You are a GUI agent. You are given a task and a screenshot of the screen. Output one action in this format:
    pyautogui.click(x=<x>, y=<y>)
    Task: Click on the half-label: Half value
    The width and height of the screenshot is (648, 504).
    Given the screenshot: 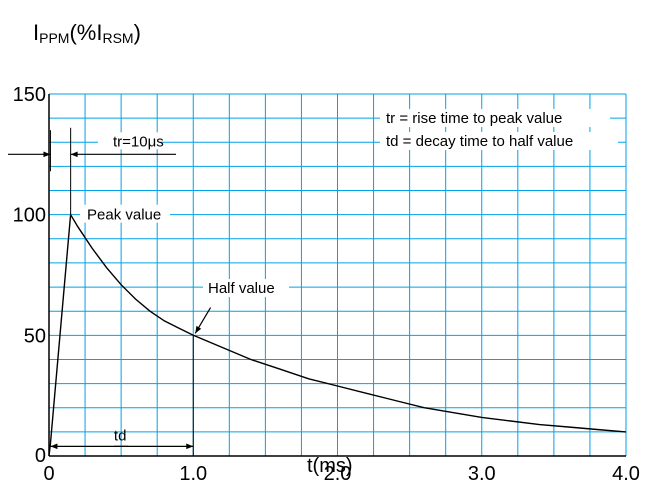 What is the action you would take?
    pyautogui.click(x=241, y=288)
    